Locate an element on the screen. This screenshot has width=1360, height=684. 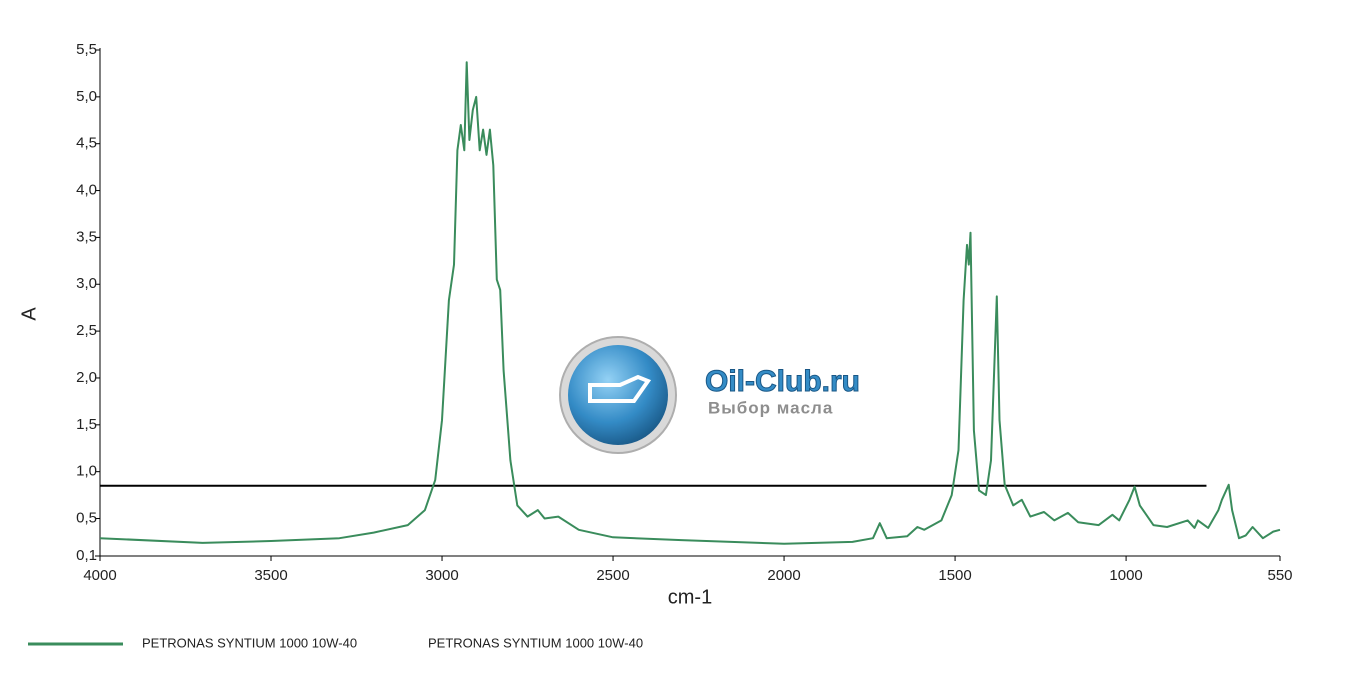
logo-ball is located at coordinates (618, 395).